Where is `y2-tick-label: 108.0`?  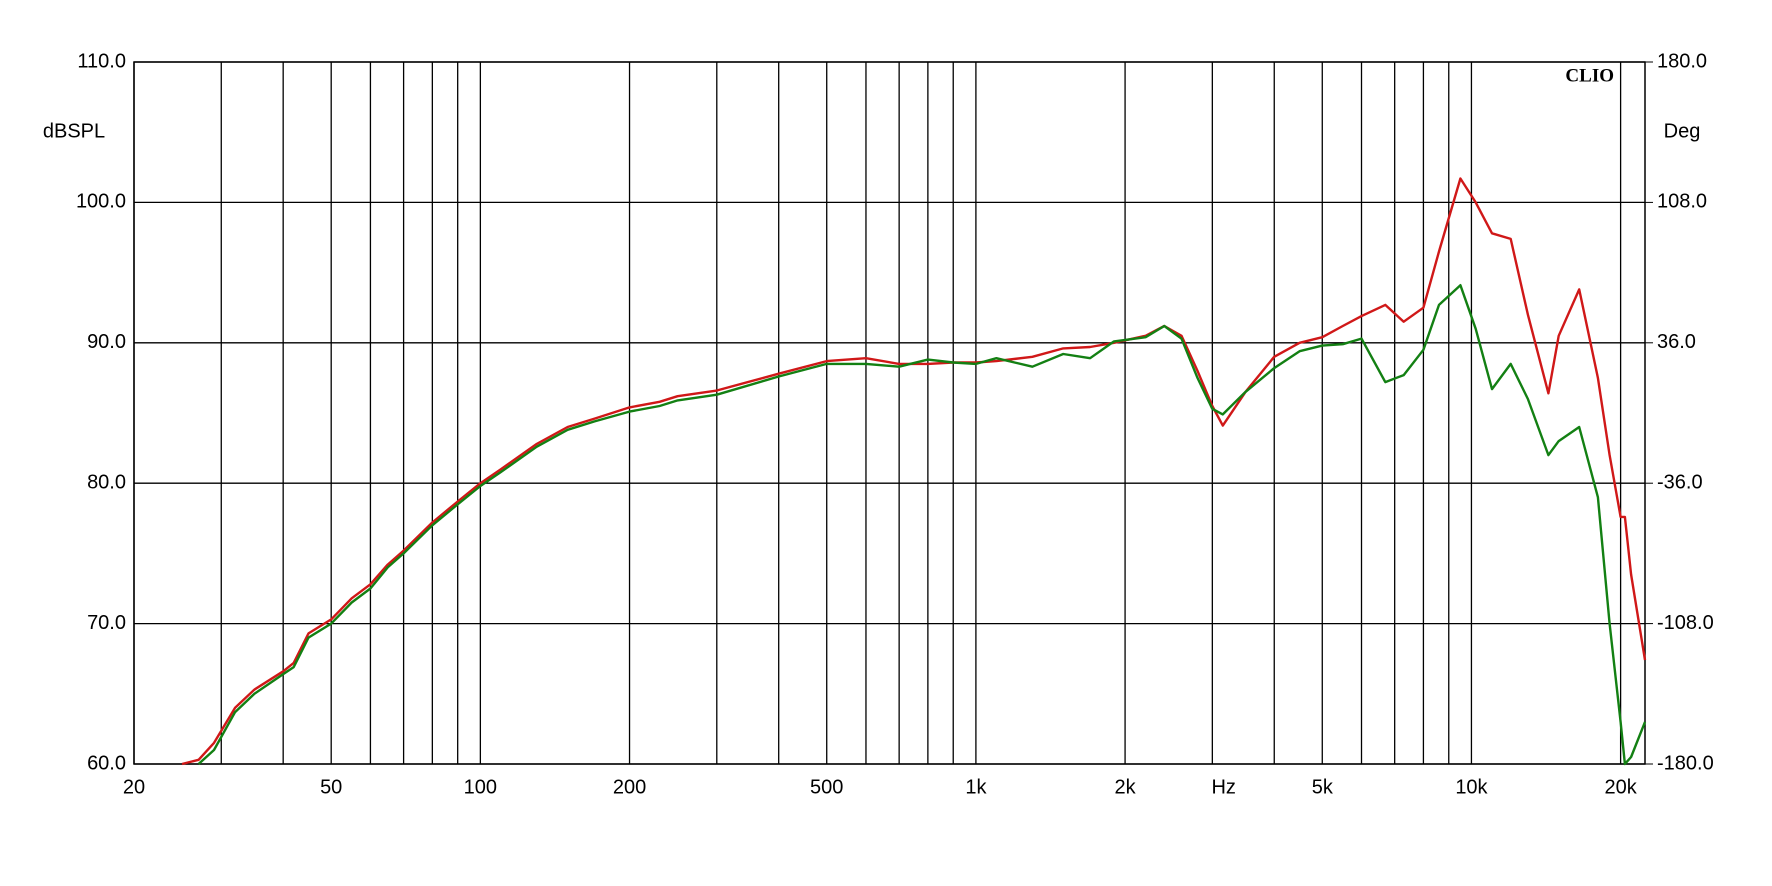
y2-tick-label: 108.0 is located at coordinates (1682, 202).